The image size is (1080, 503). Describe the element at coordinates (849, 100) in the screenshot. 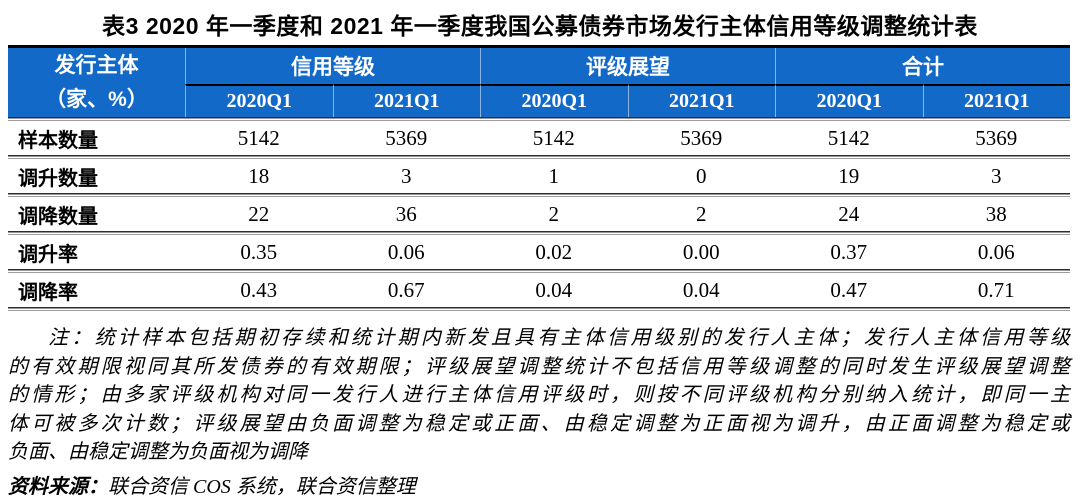

I see `header-sub-total-2020q1: 2020Q1` at that location.